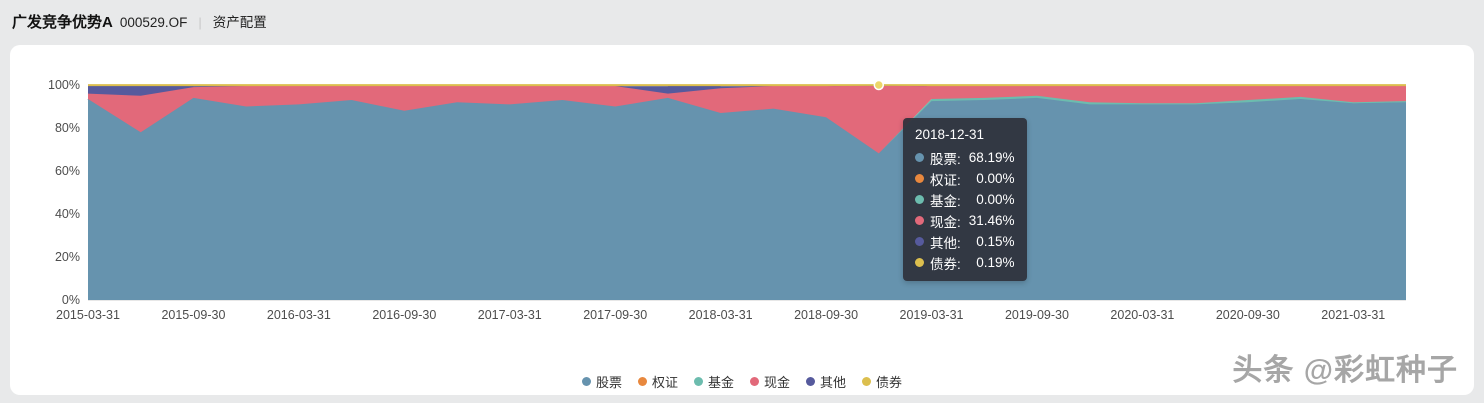 This screenshot has width=1484, height=403. I want to click on legend-label: 股票, so click(608, 382).